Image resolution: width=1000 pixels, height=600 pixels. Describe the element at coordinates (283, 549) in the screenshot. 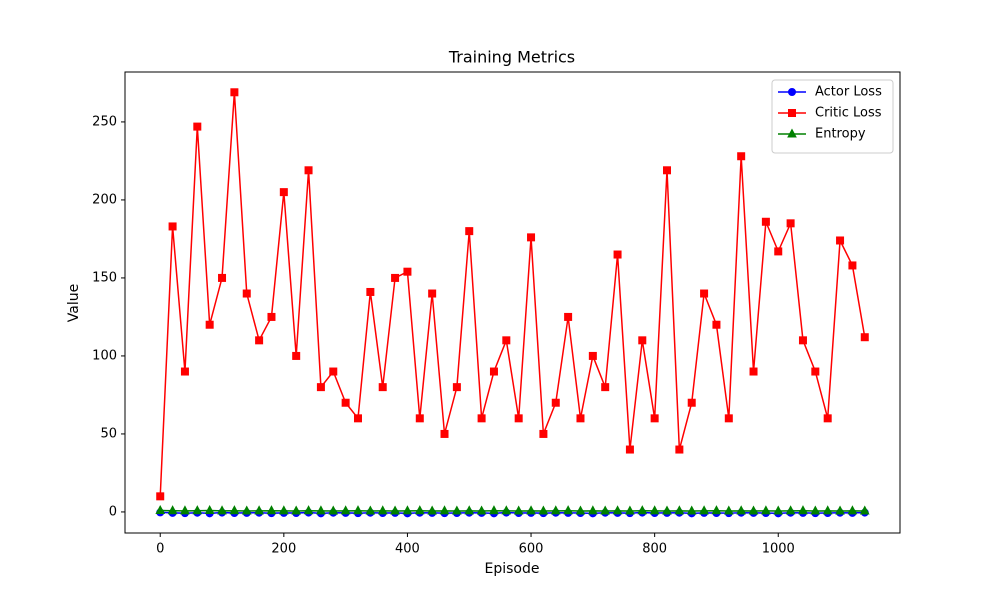

I see `x-tick-label: 200` at that location.